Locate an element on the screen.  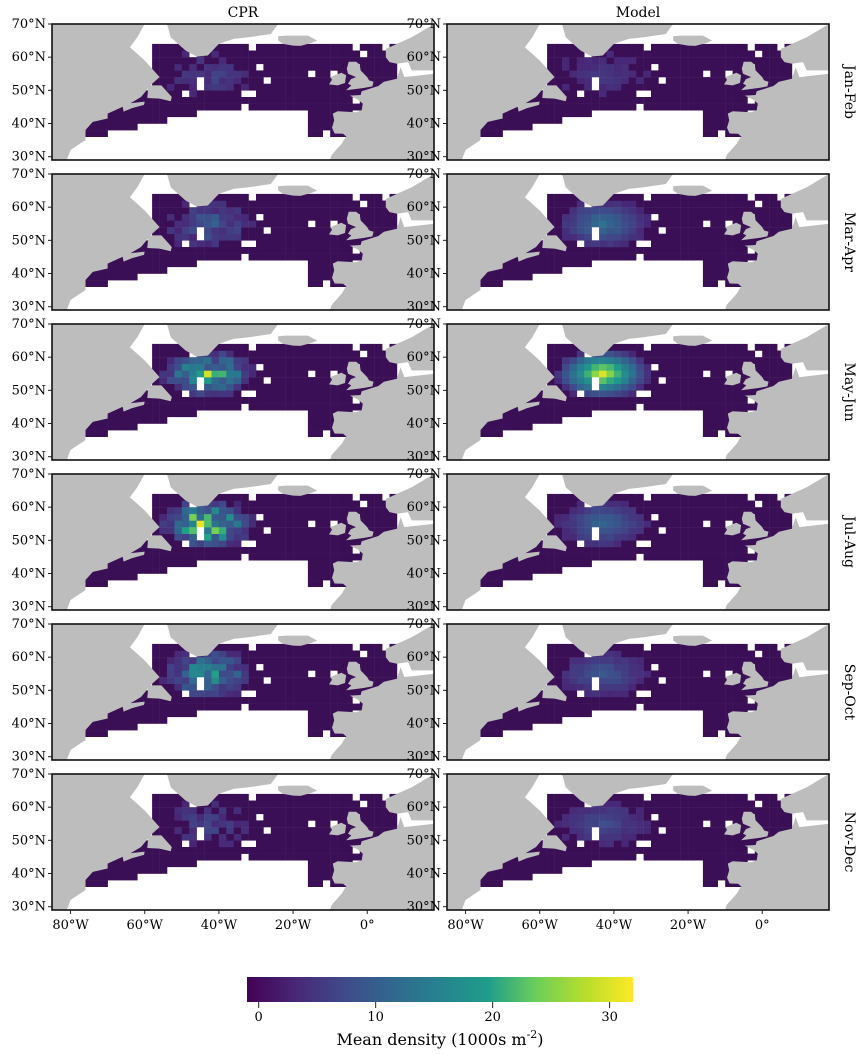
panel-model-jan-feb: 30°N 40°N 50°N 60°N 70°N is located at coordinates (618, 91).